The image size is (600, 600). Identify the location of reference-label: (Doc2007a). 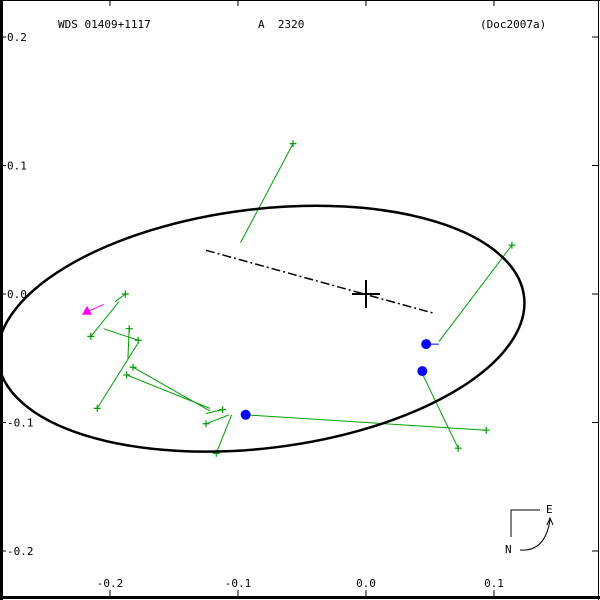
(513, 24).